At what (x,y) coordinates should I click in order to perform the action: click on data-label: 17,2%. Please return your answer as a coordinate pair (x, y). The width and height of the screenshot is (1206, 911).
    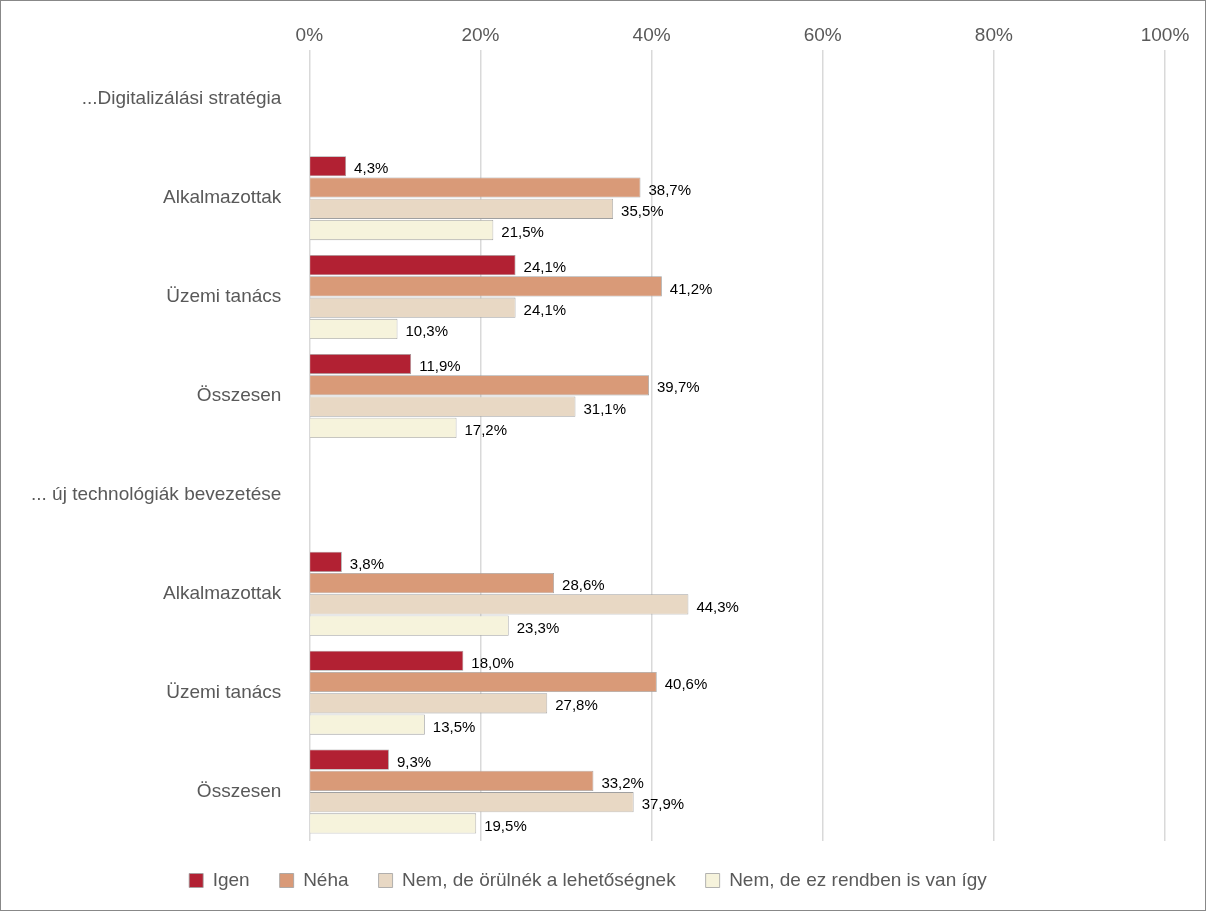
    Looking at the image, I should click on (486, 429).